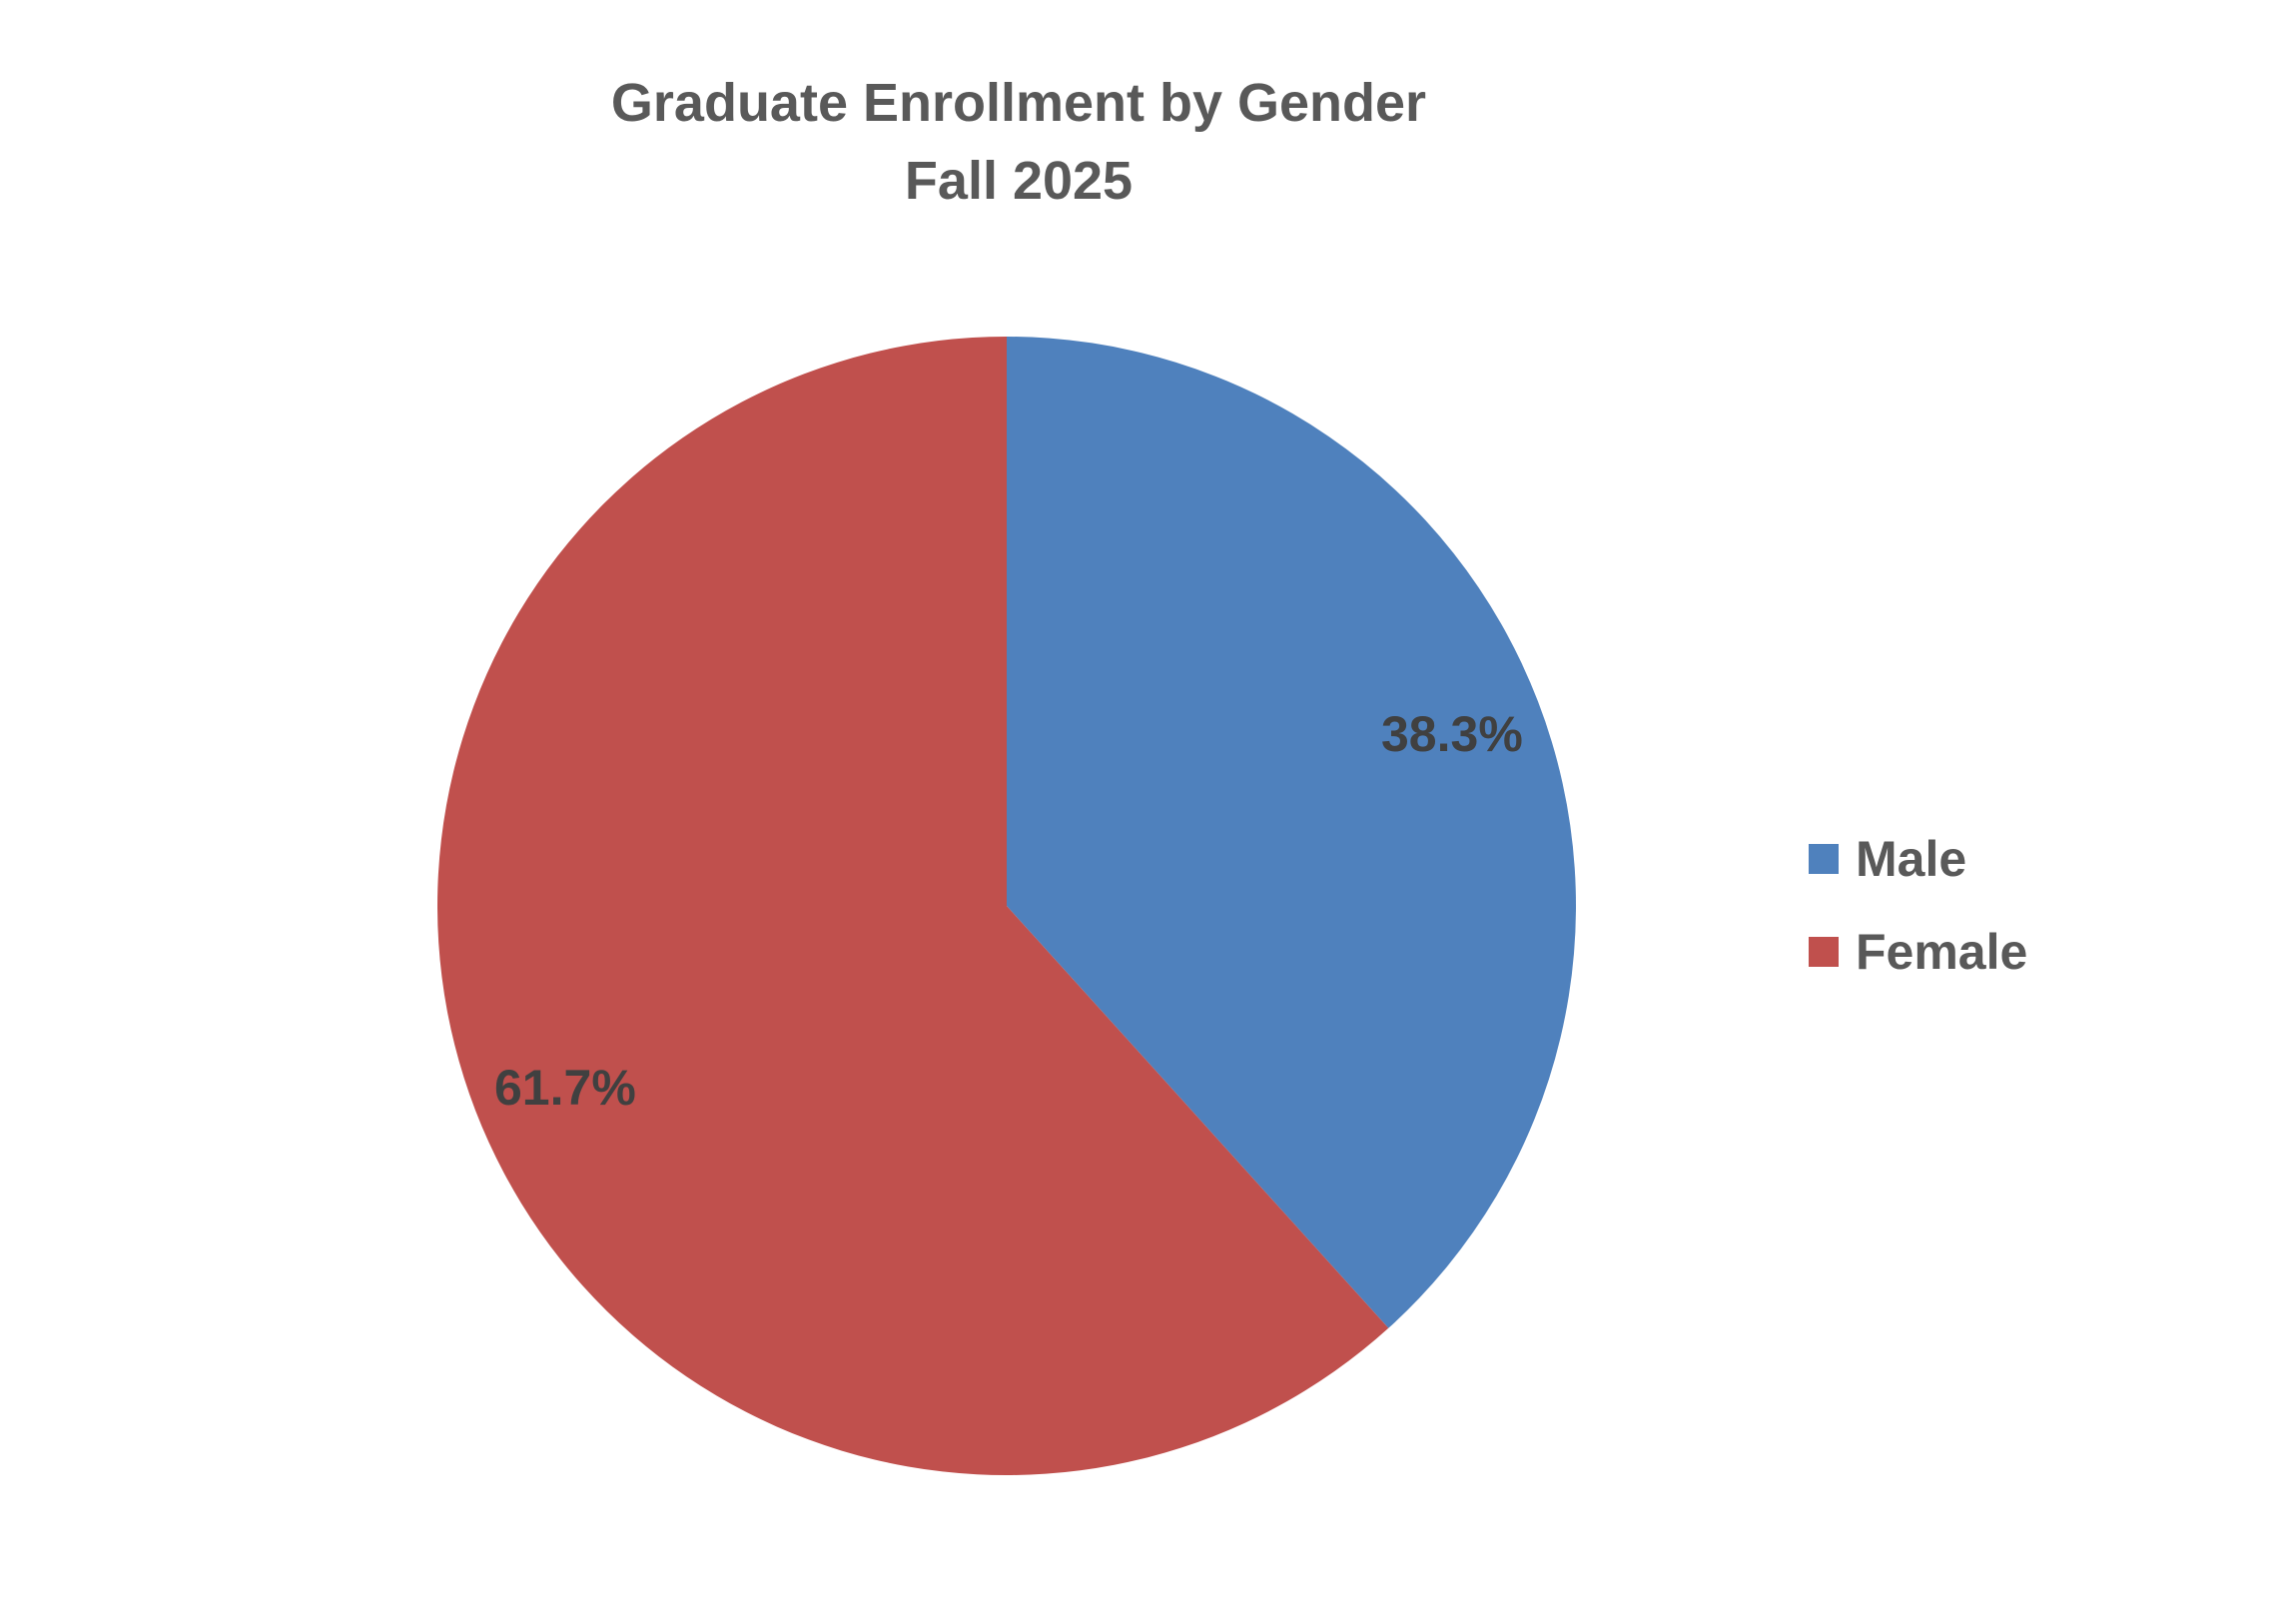  What do you see at coordinates (1018, 103) in the screenshot?
I see `chart-title: Graduate Enrollment by Gender` at bounding box center [1018, 103].